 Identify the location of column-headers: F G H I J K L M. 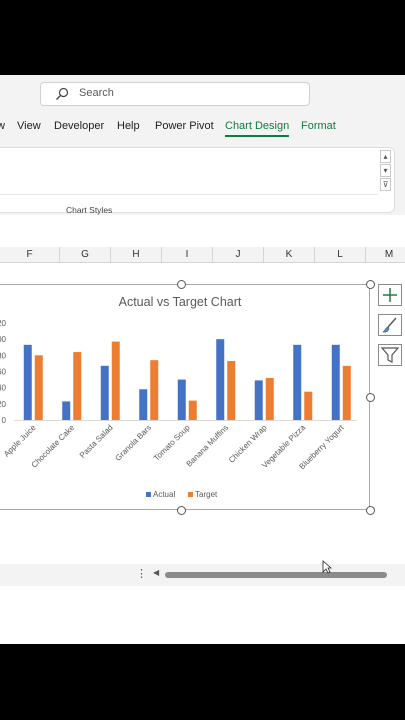
(202, 255).